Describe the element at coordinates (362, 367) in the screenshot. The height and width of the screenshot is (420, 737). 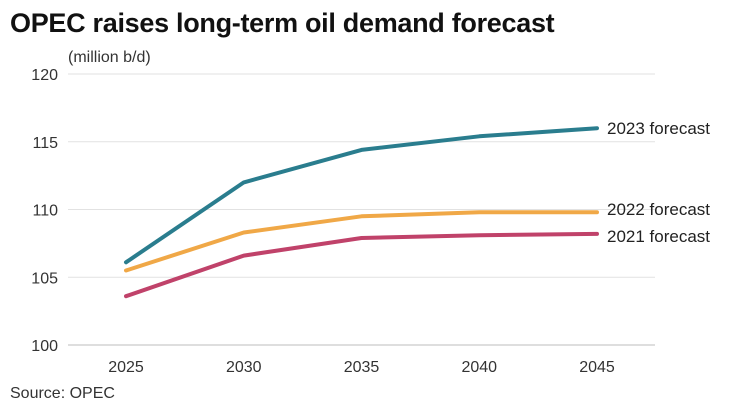
I see `x-tick-label-2035: 2035` at that location.